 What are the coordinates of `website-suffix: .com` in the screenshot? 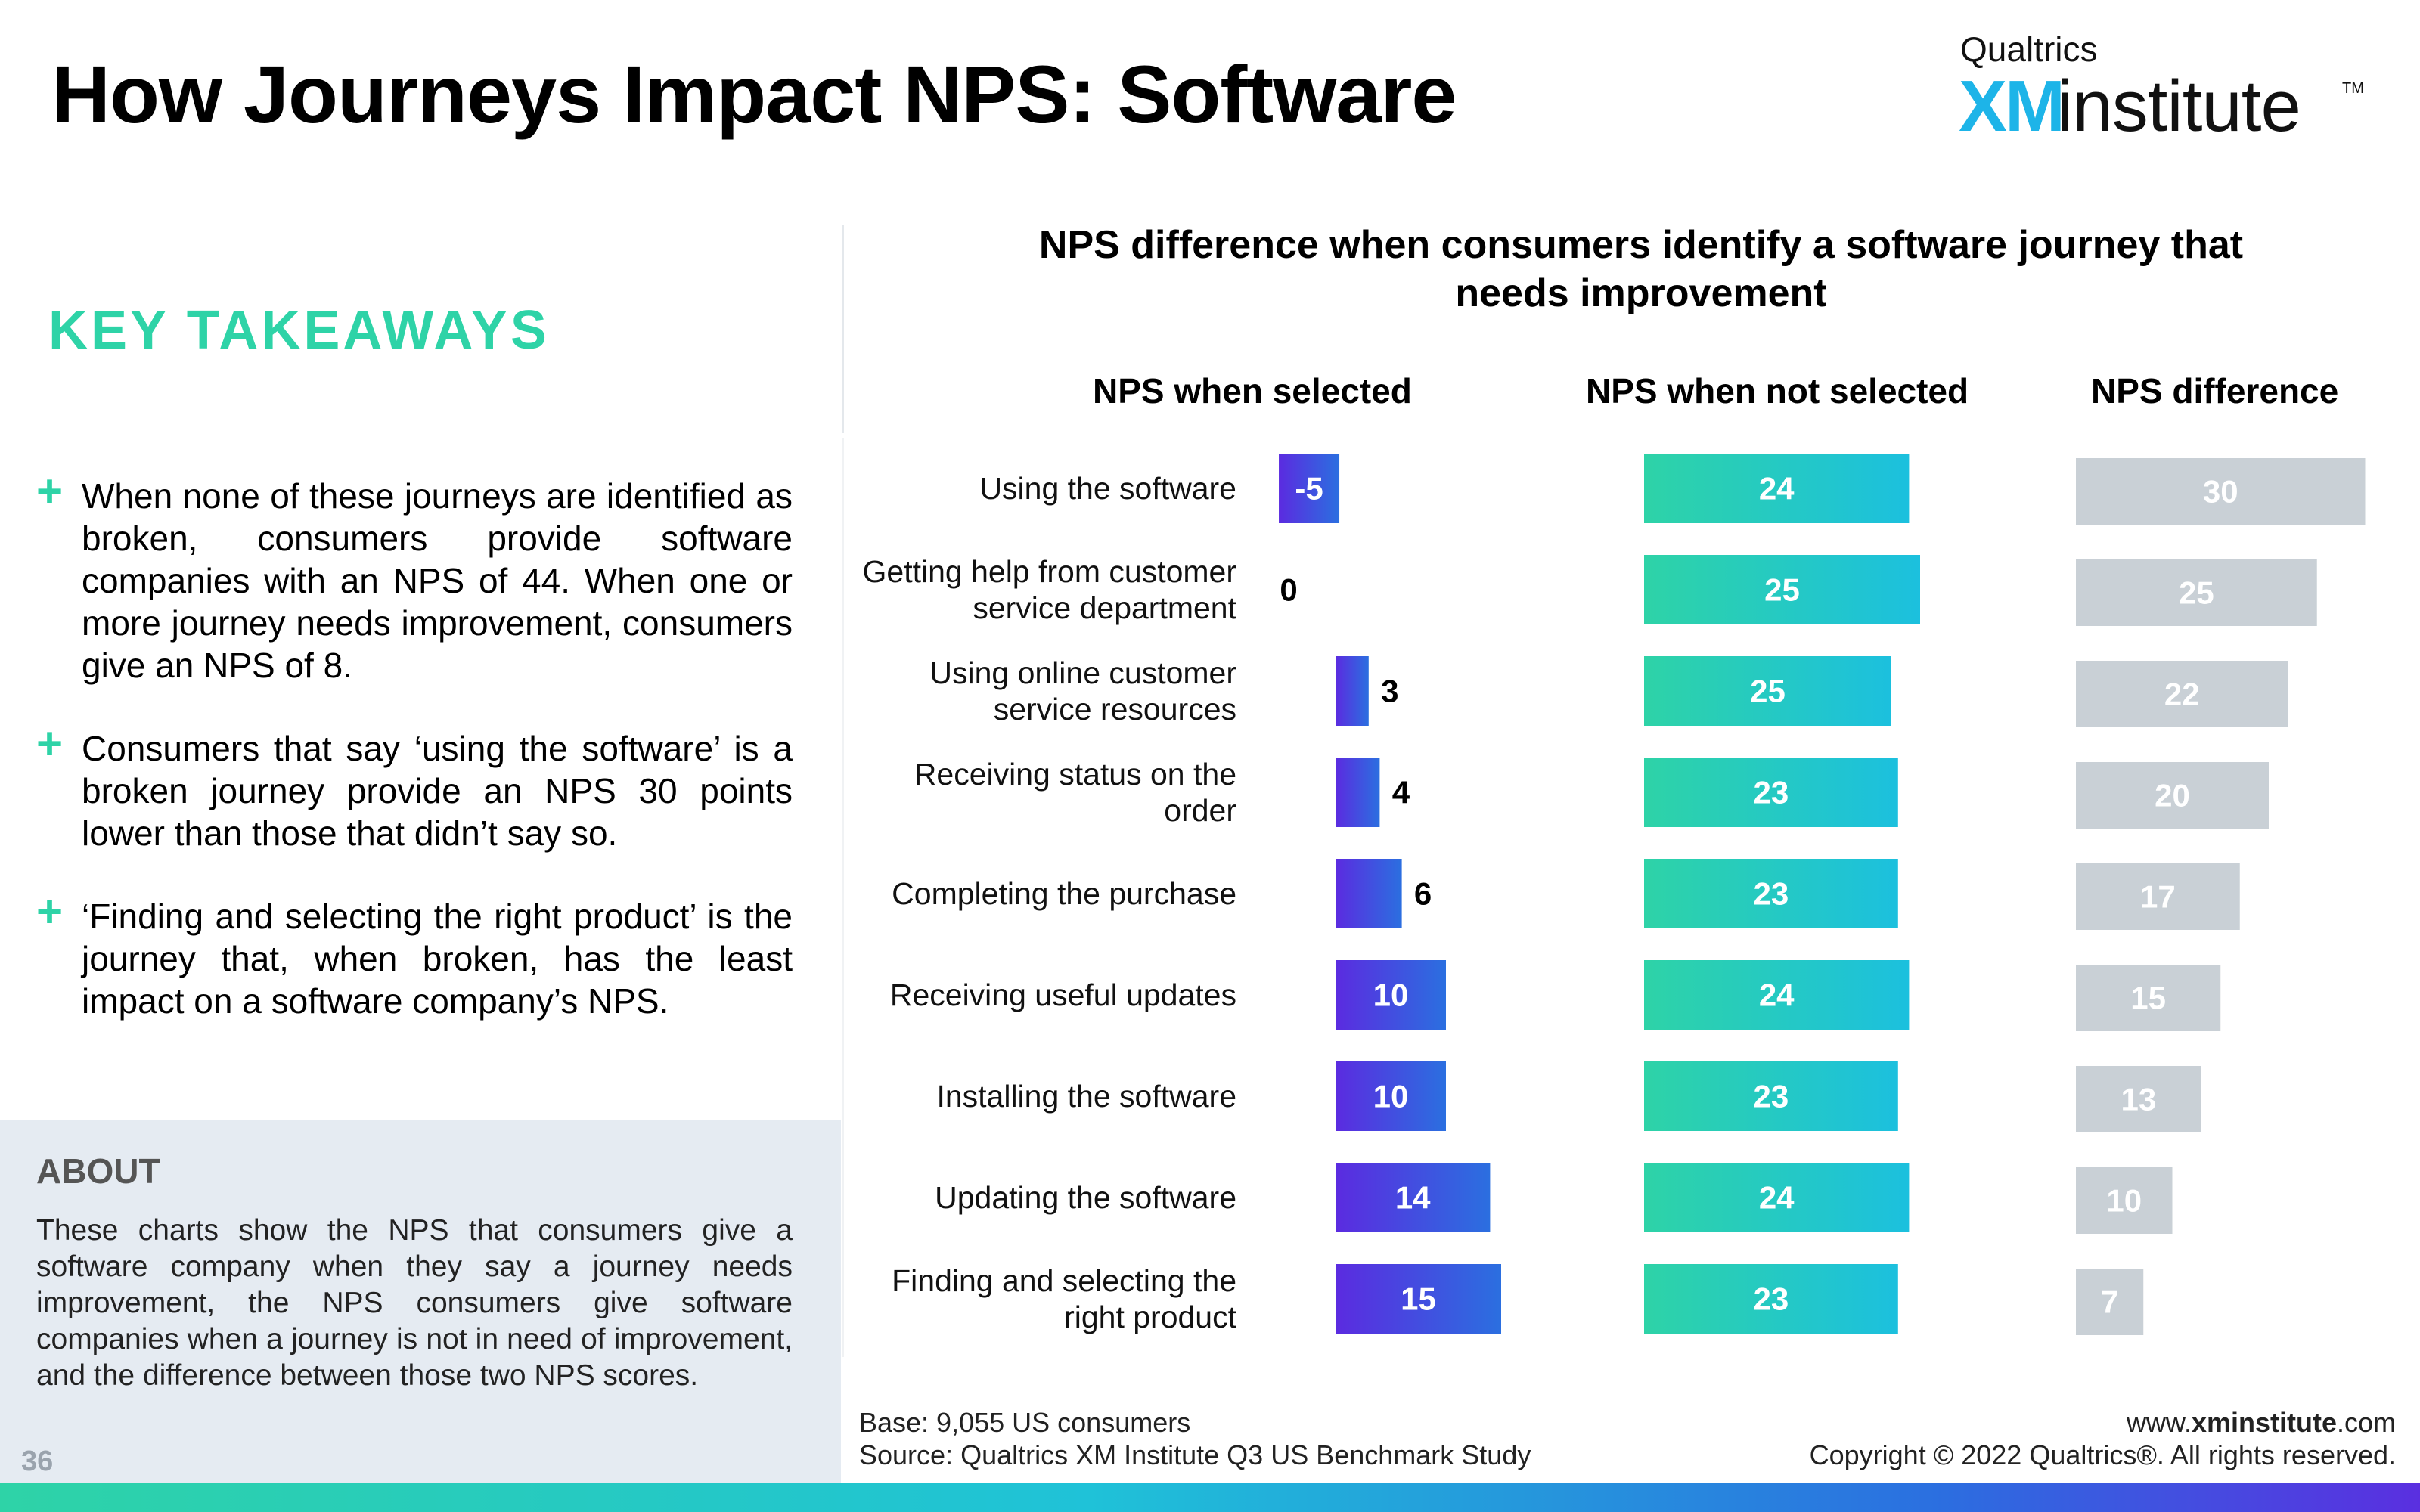 It's located at (2366, 1423).